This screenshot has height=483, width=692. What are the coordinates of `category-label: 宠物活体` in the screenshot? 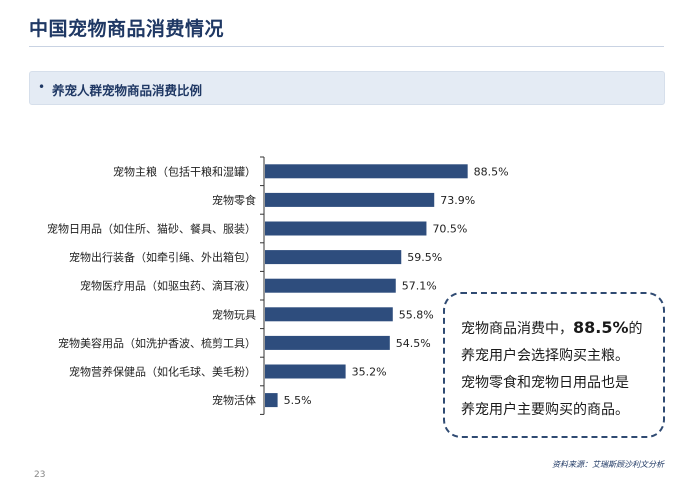 It's located at (234, 400).